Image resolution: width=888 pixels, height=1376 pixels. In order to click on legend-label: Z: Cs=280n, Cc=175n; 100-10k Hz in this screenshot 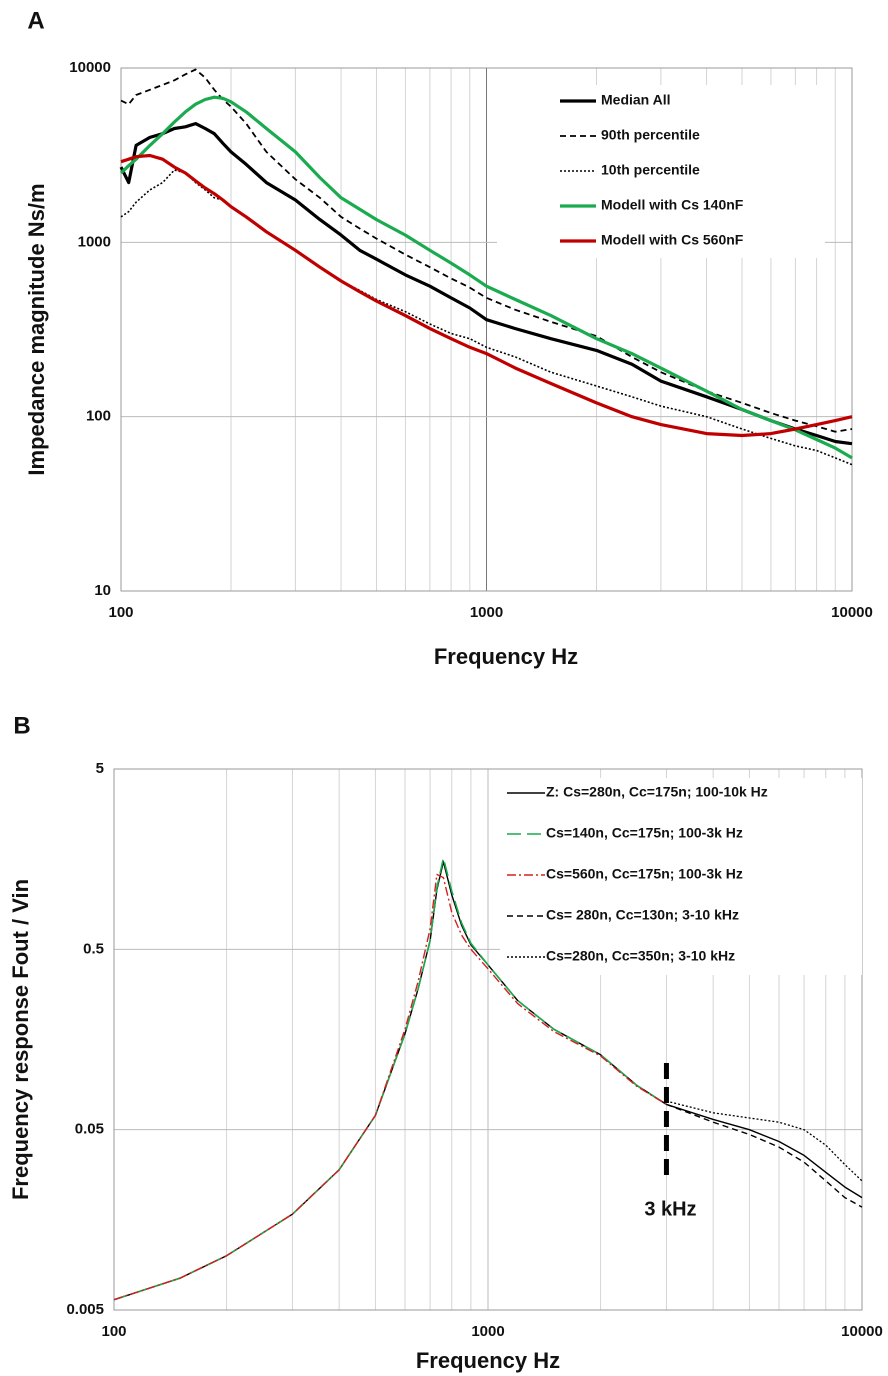, I will do `click(657, 792)`.